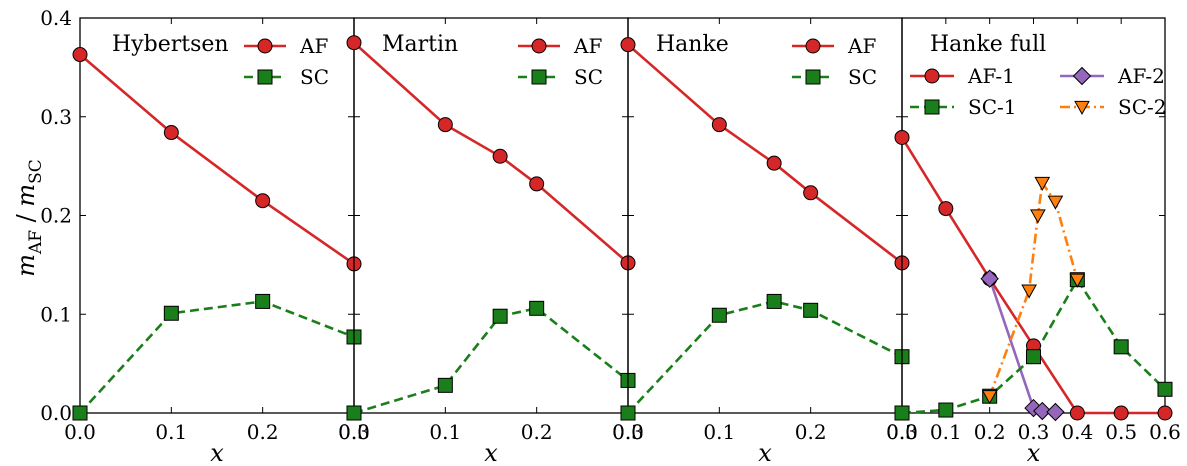 The height and width of the screenshot is (466, 1187). What do you see at coordinates (1165, 432) in the screenshot?
I see `panel-4-xtick-label: 0.6` at bounding box center [1165, 432].